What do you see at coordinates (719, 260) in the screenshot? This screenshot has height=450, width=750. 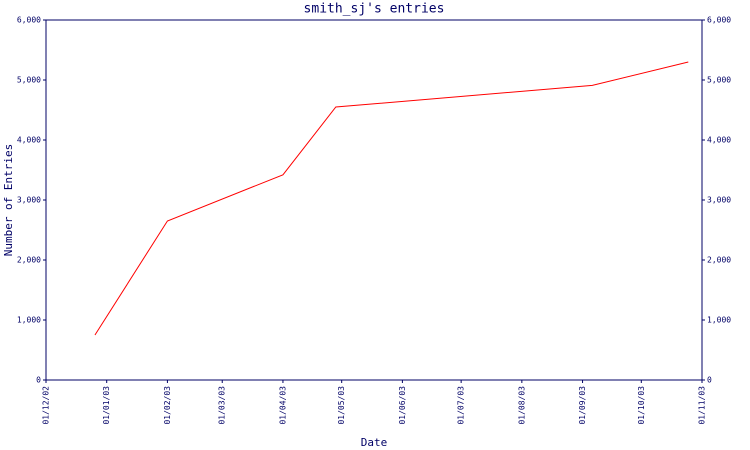 I see `y2-tick-label: 2,000` at bounding box center [719, 260].